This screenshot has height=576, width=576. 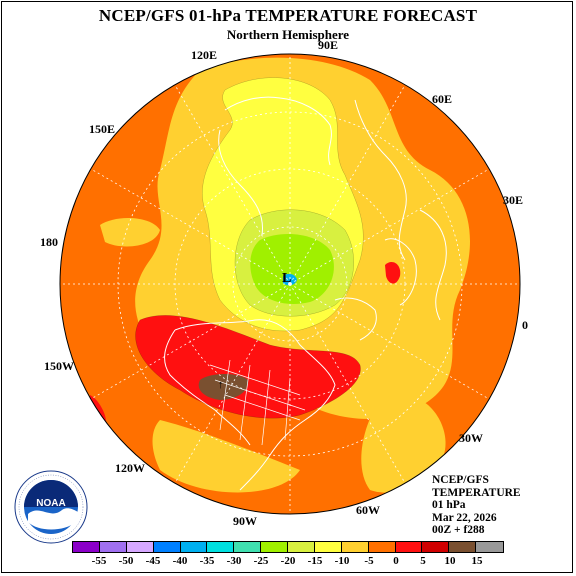 What do you see at coordinates (204, 55) in the screenshot?
I see `lon-label-120e: 120E` at bounding box center [204, 55].